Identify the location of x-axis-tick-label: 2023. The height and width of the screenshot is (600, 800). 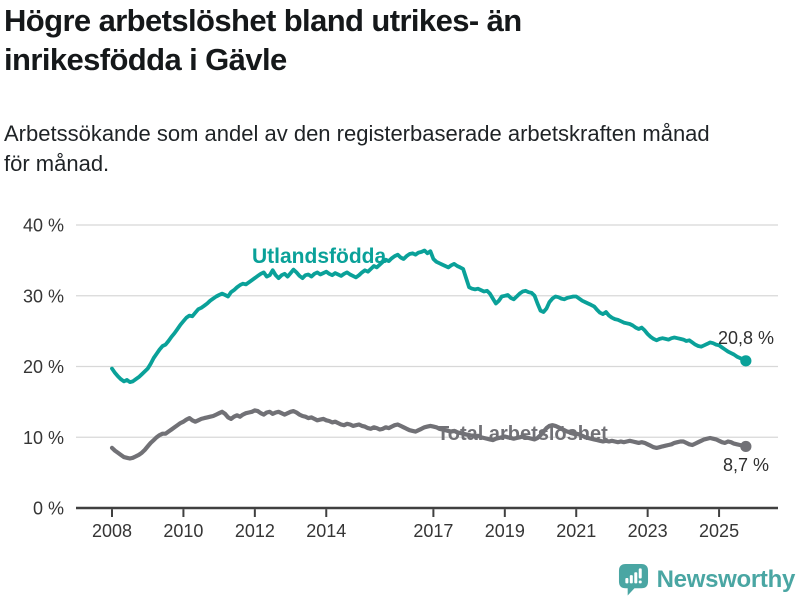
(648, 531).